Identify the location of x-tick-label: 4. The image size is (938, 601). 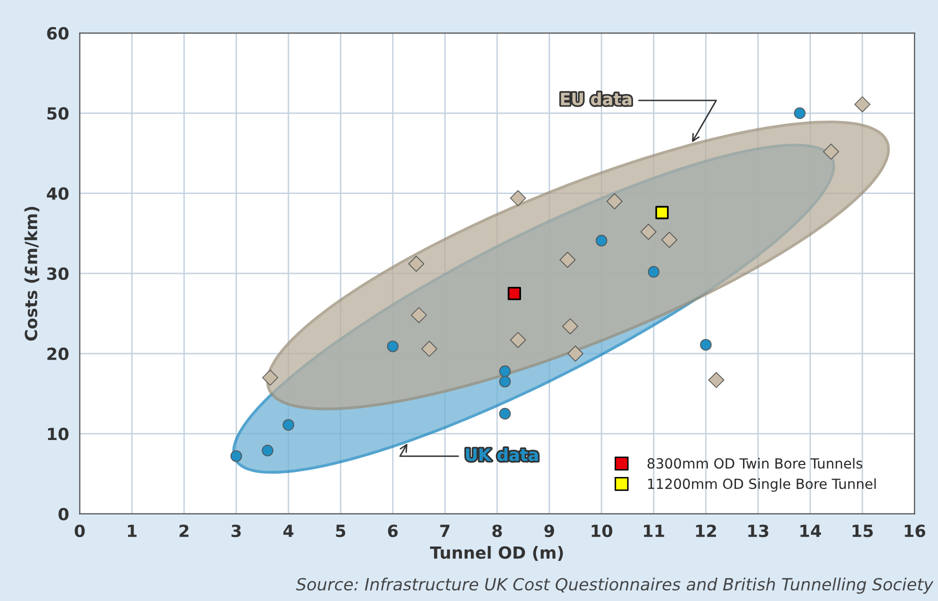
(288, 530).